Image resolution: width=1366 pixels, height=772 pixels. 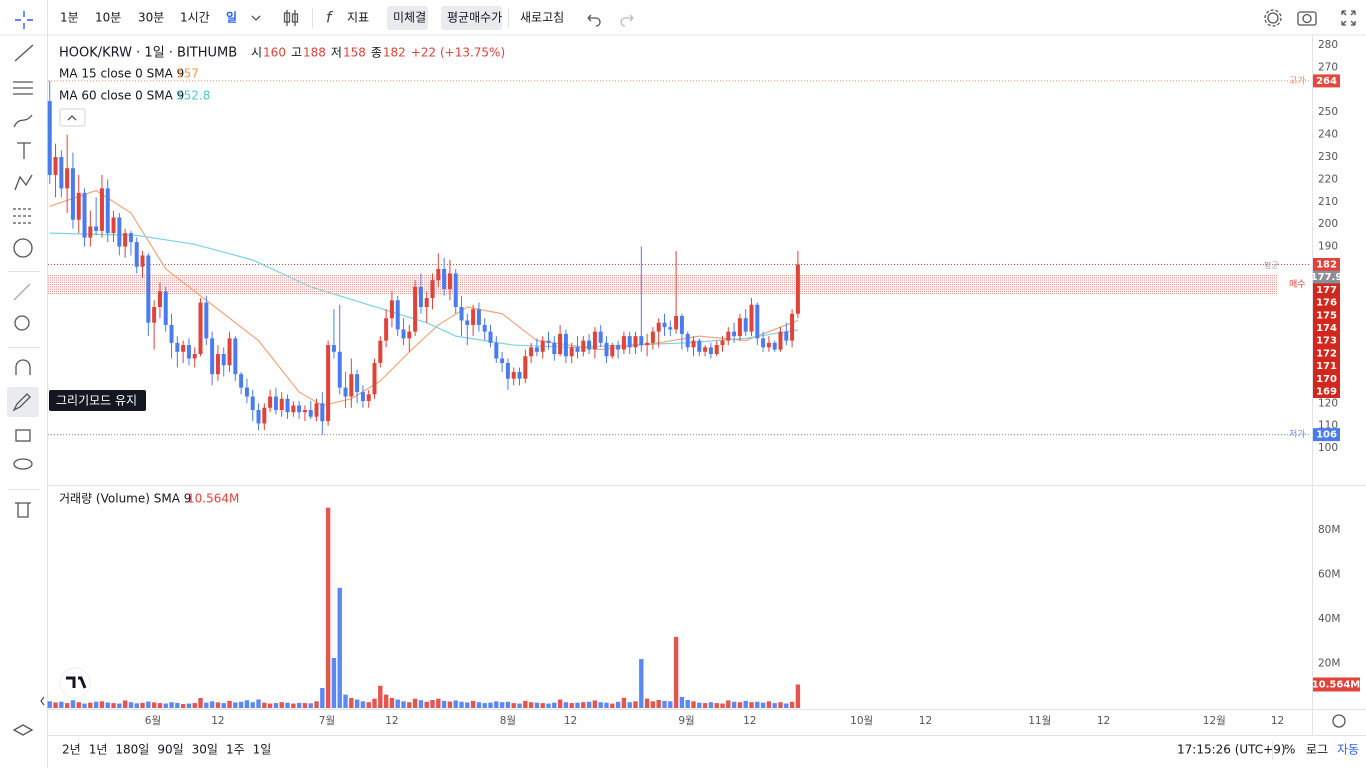 What do you see at coordinates (71, 750) in the screenshot?
I see `range-button: 2년` at bounding box center [71, 750].